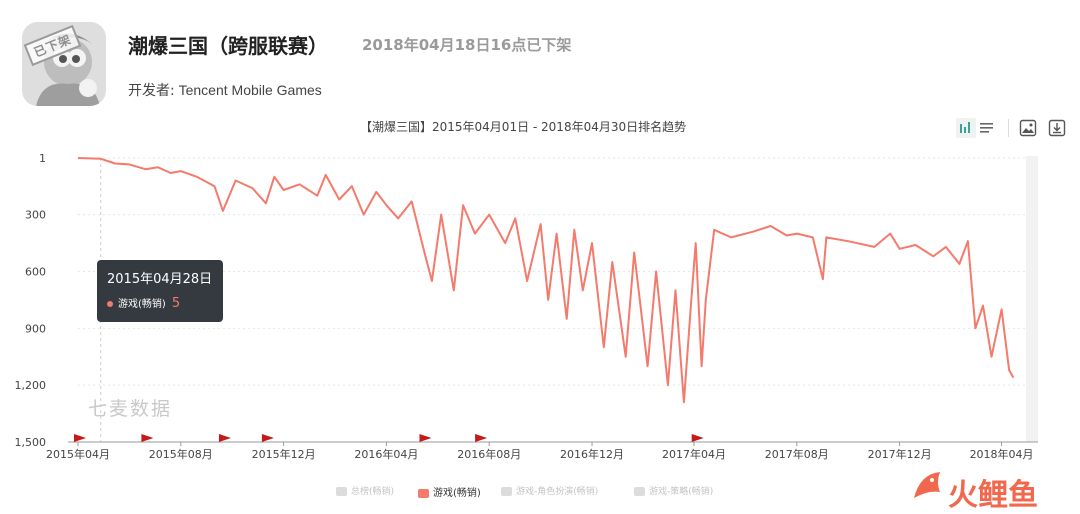  I want to click on legend-item-games: 游戏(畅销), so click(449, 491).